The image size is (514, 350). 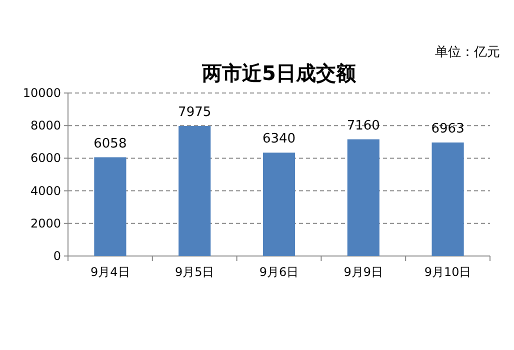 I want to click on x-tick-label: 9月9日, so click(x=364, y=272).